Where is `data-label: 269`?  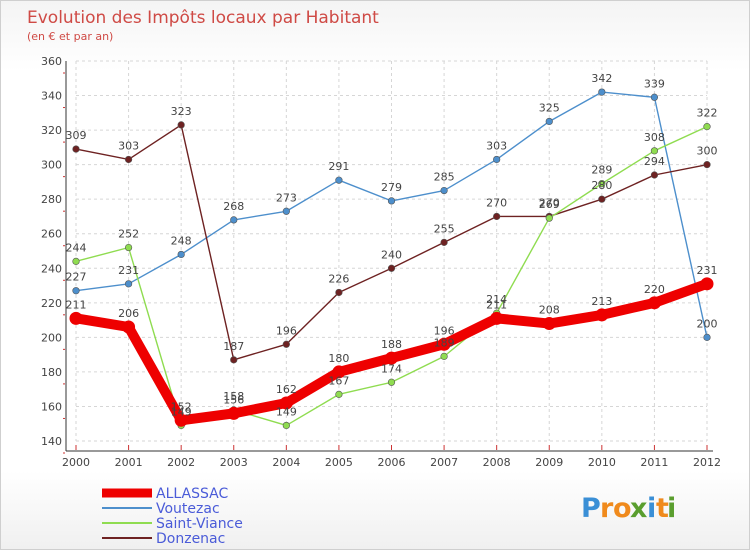 data-label: 269 is located at coordinates (549, 204).